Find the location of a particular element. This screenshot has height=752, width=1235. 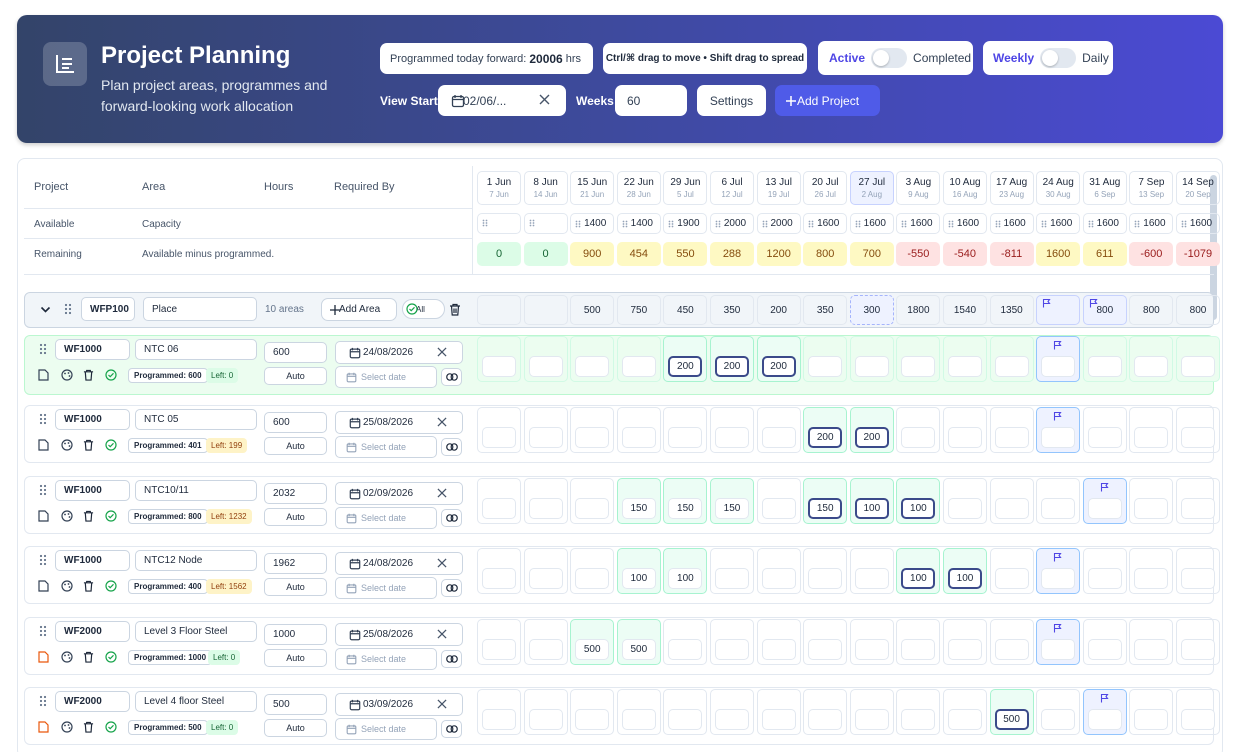

period-toggle: Weekly Daily is located at coordinates (1048, 58).